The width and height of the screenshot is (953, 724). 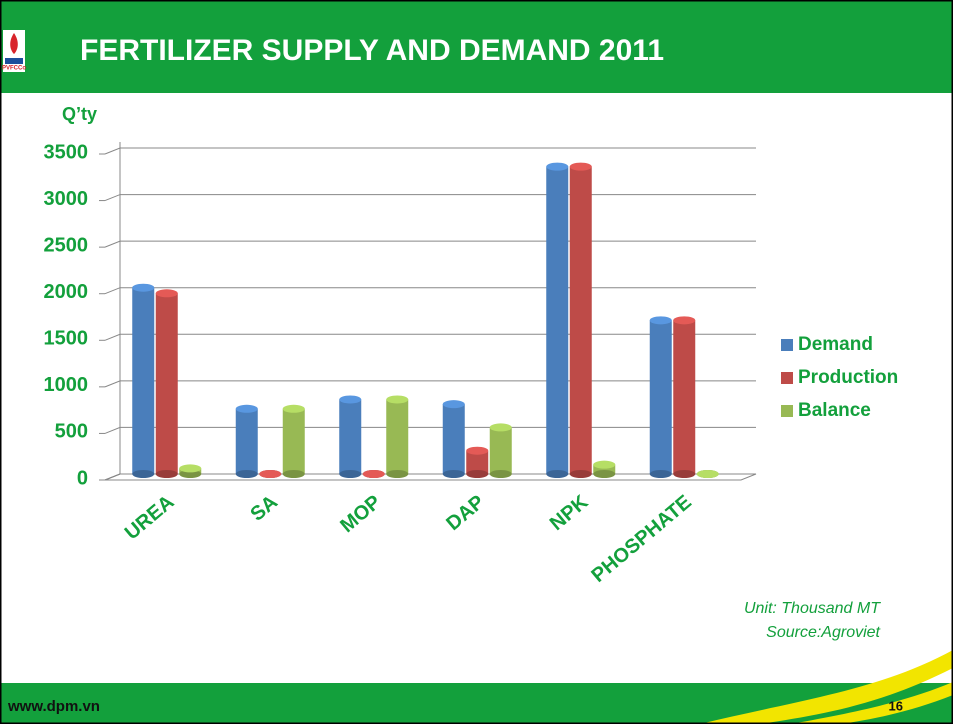 I want to click on logo-text: PVFCCo, so click(x=14, y=69).